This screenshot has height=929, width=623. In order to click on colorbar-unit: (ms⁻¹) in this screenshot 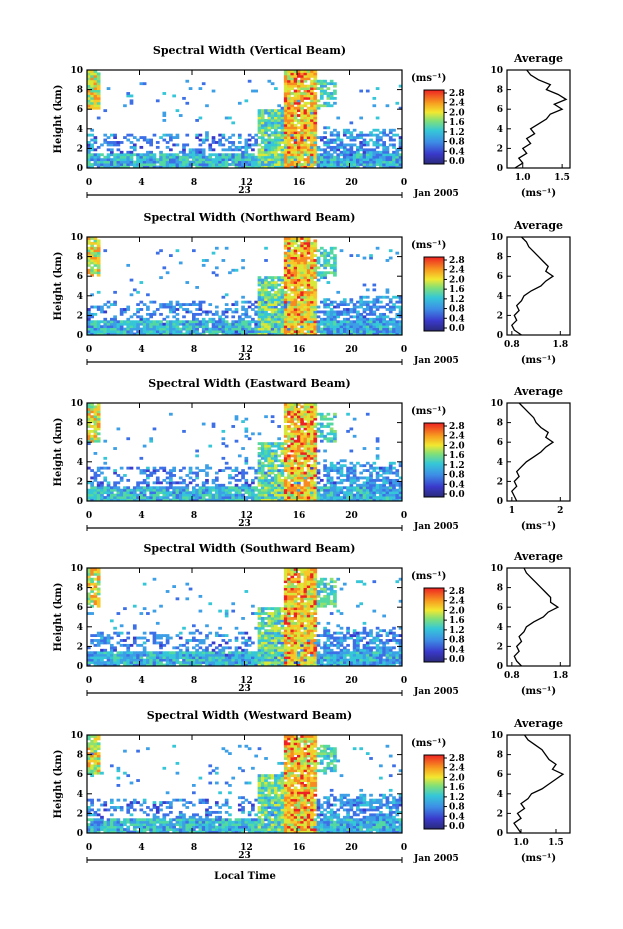, I will do `click(428, 411)`.